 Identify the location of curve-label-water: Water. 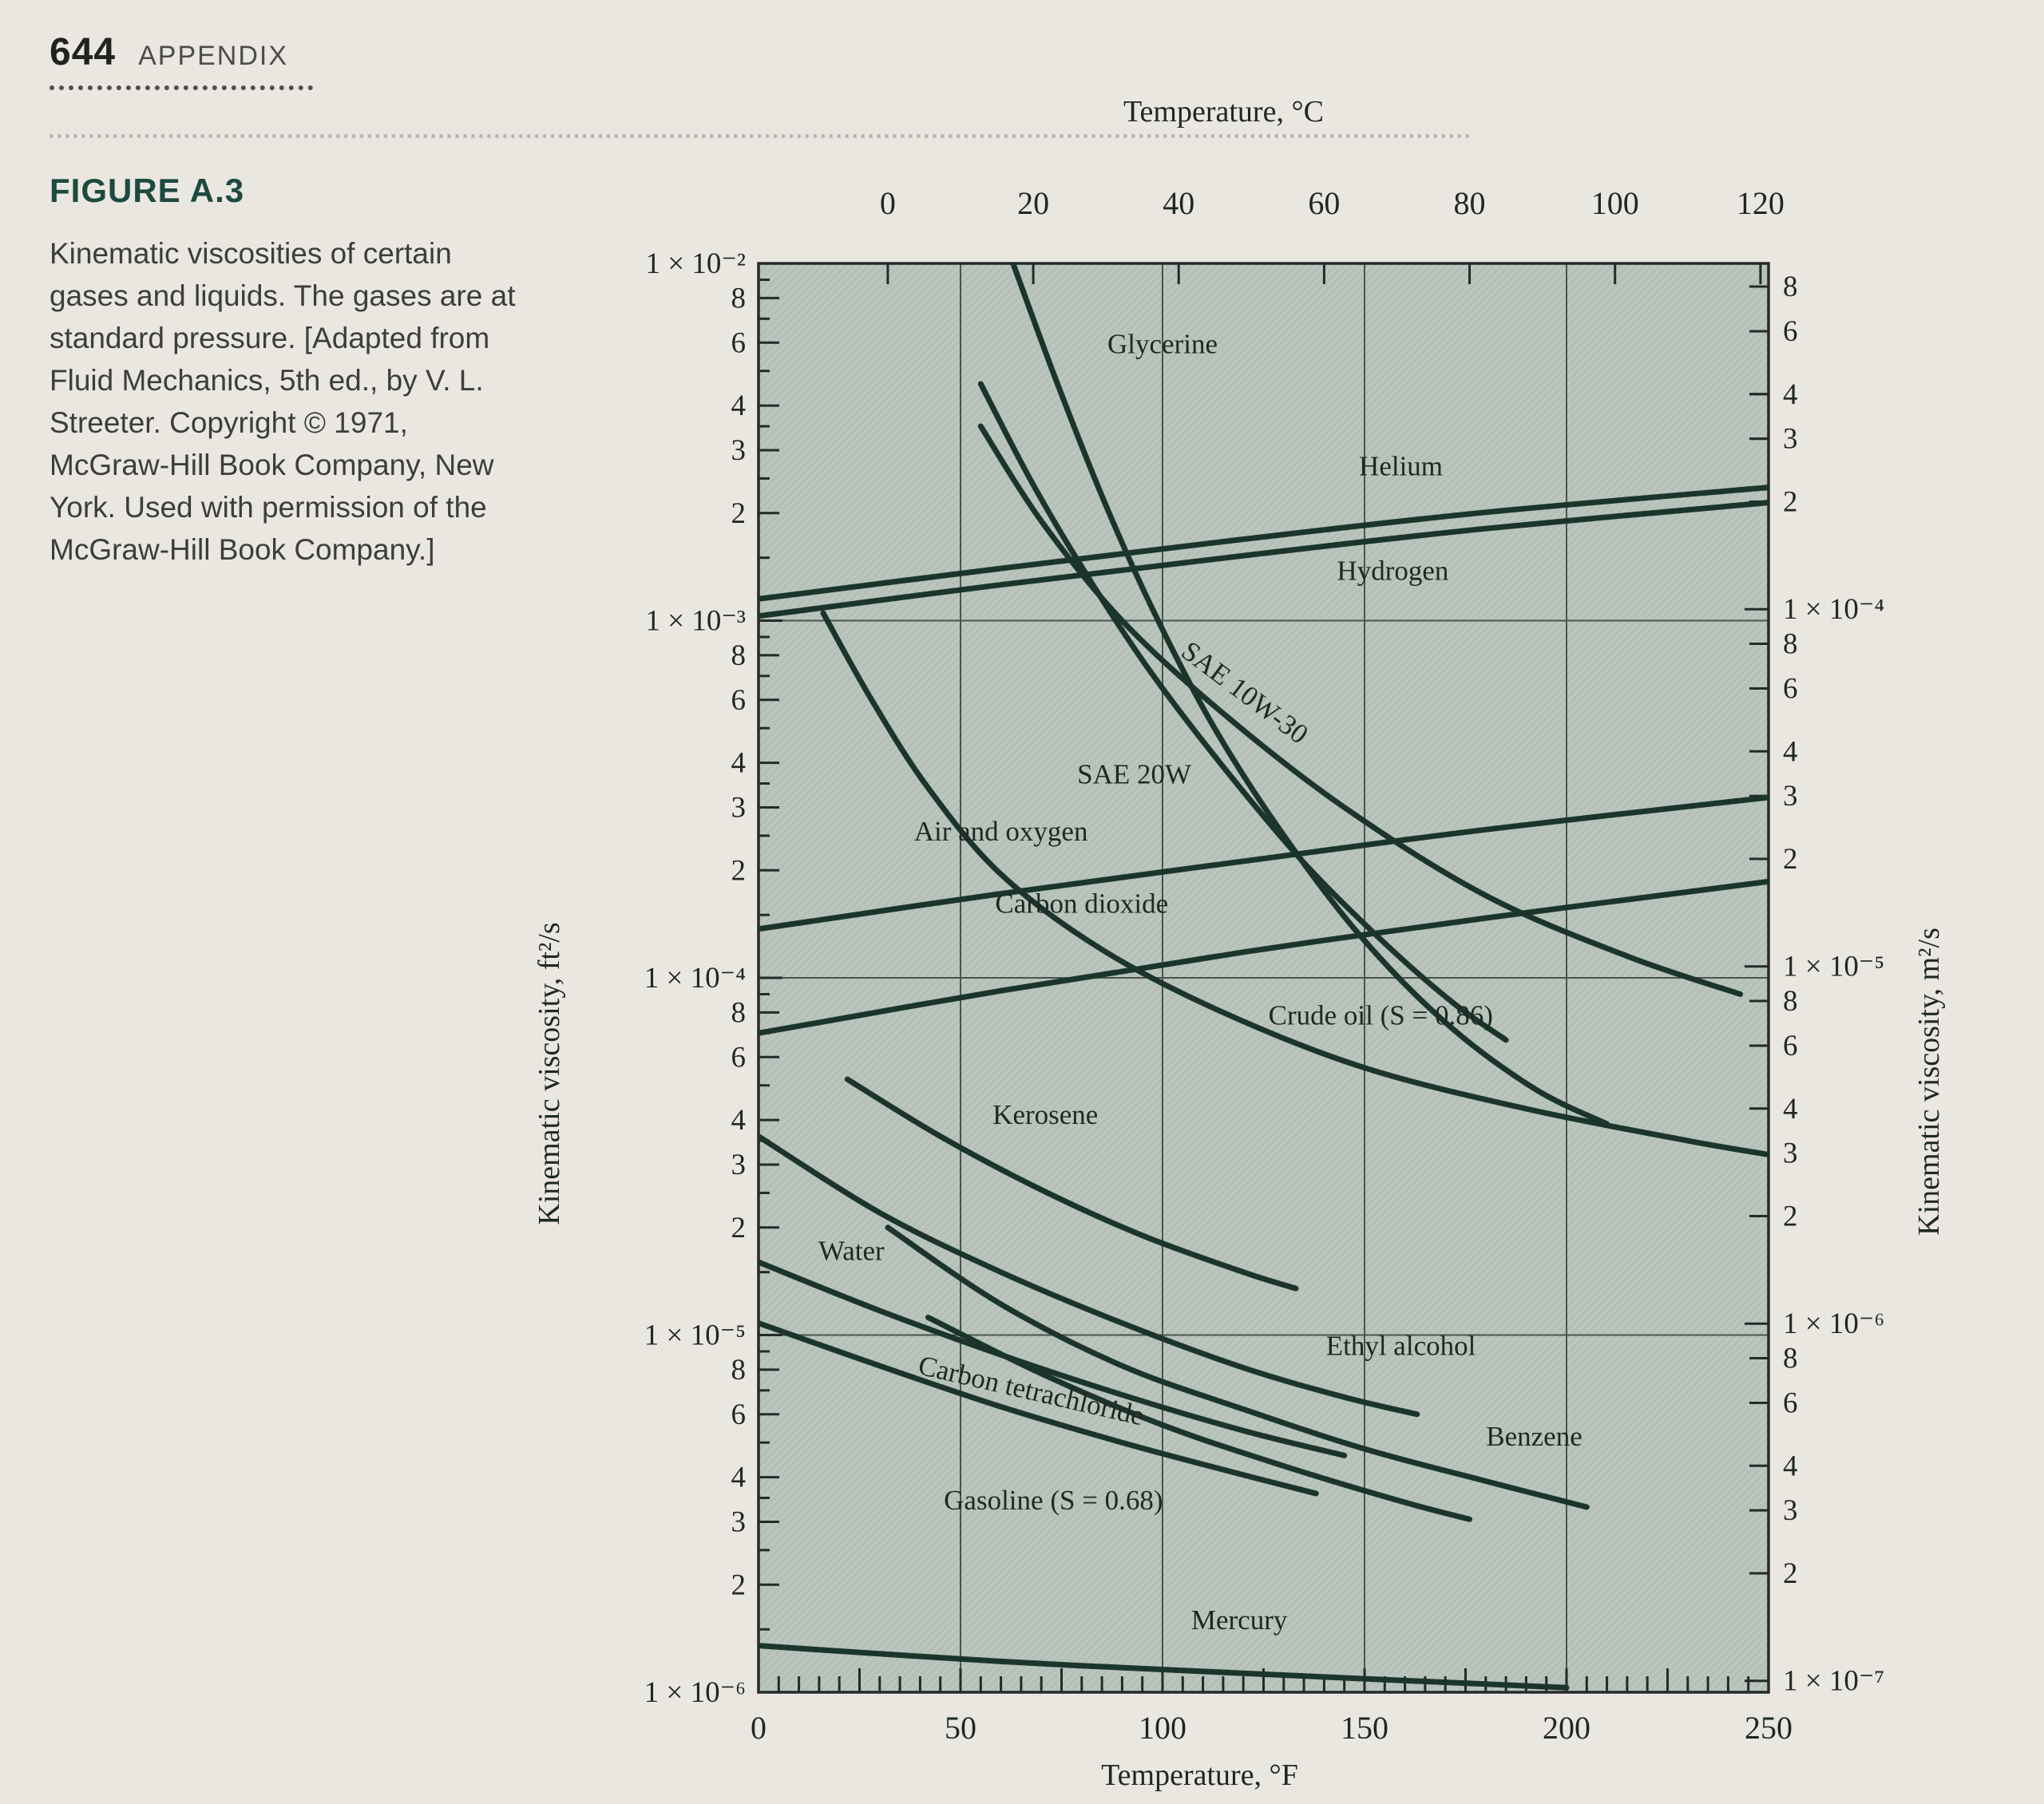
(851, 1251).